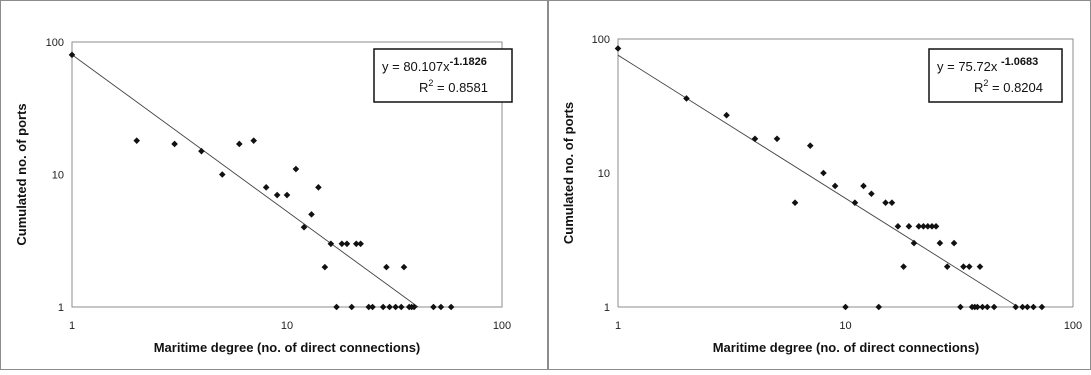 The height and width of the screenshot is (375, 1091). What do you see at coordinates (969, 66) in the screenshot?
I see `equation-main: y = 75.72x` at bounding box center [969, 66].